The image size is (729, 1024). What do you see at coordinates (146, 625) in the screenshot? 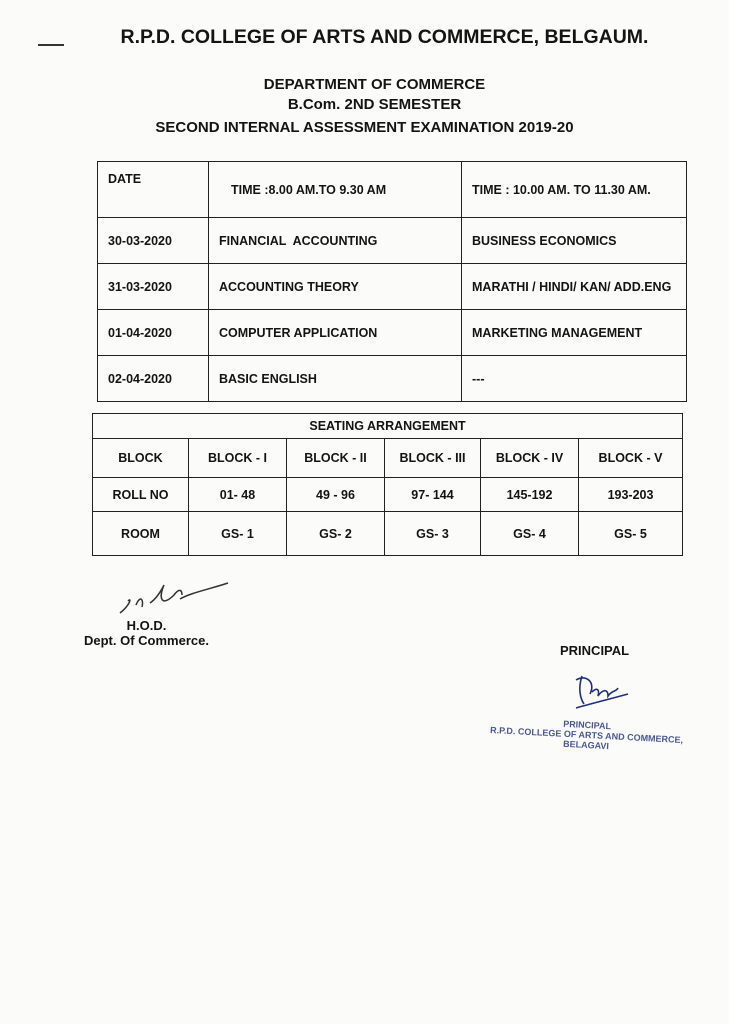
I see `hod-title: H.O.D.` at bounding box center [146, 625].